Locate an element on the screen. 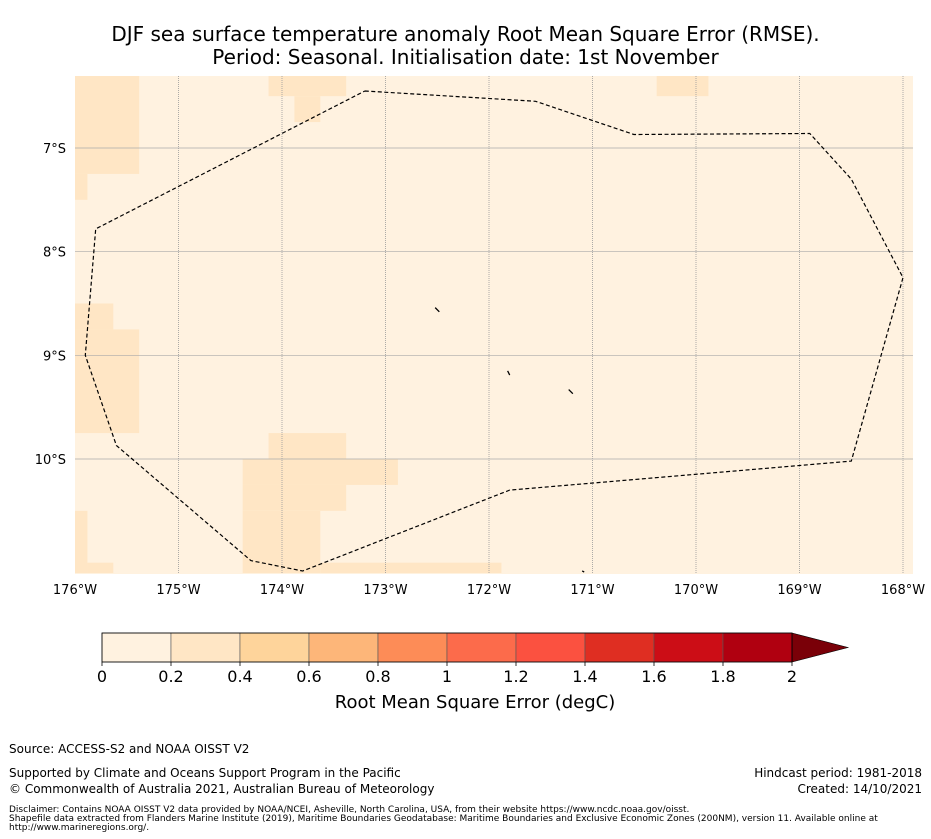 Image resolution: width=931 pixels, height=839 pixels. source-text: Source: ACCESS-S2 and NOAA OISST V2 is located at coordinates (129, 749).